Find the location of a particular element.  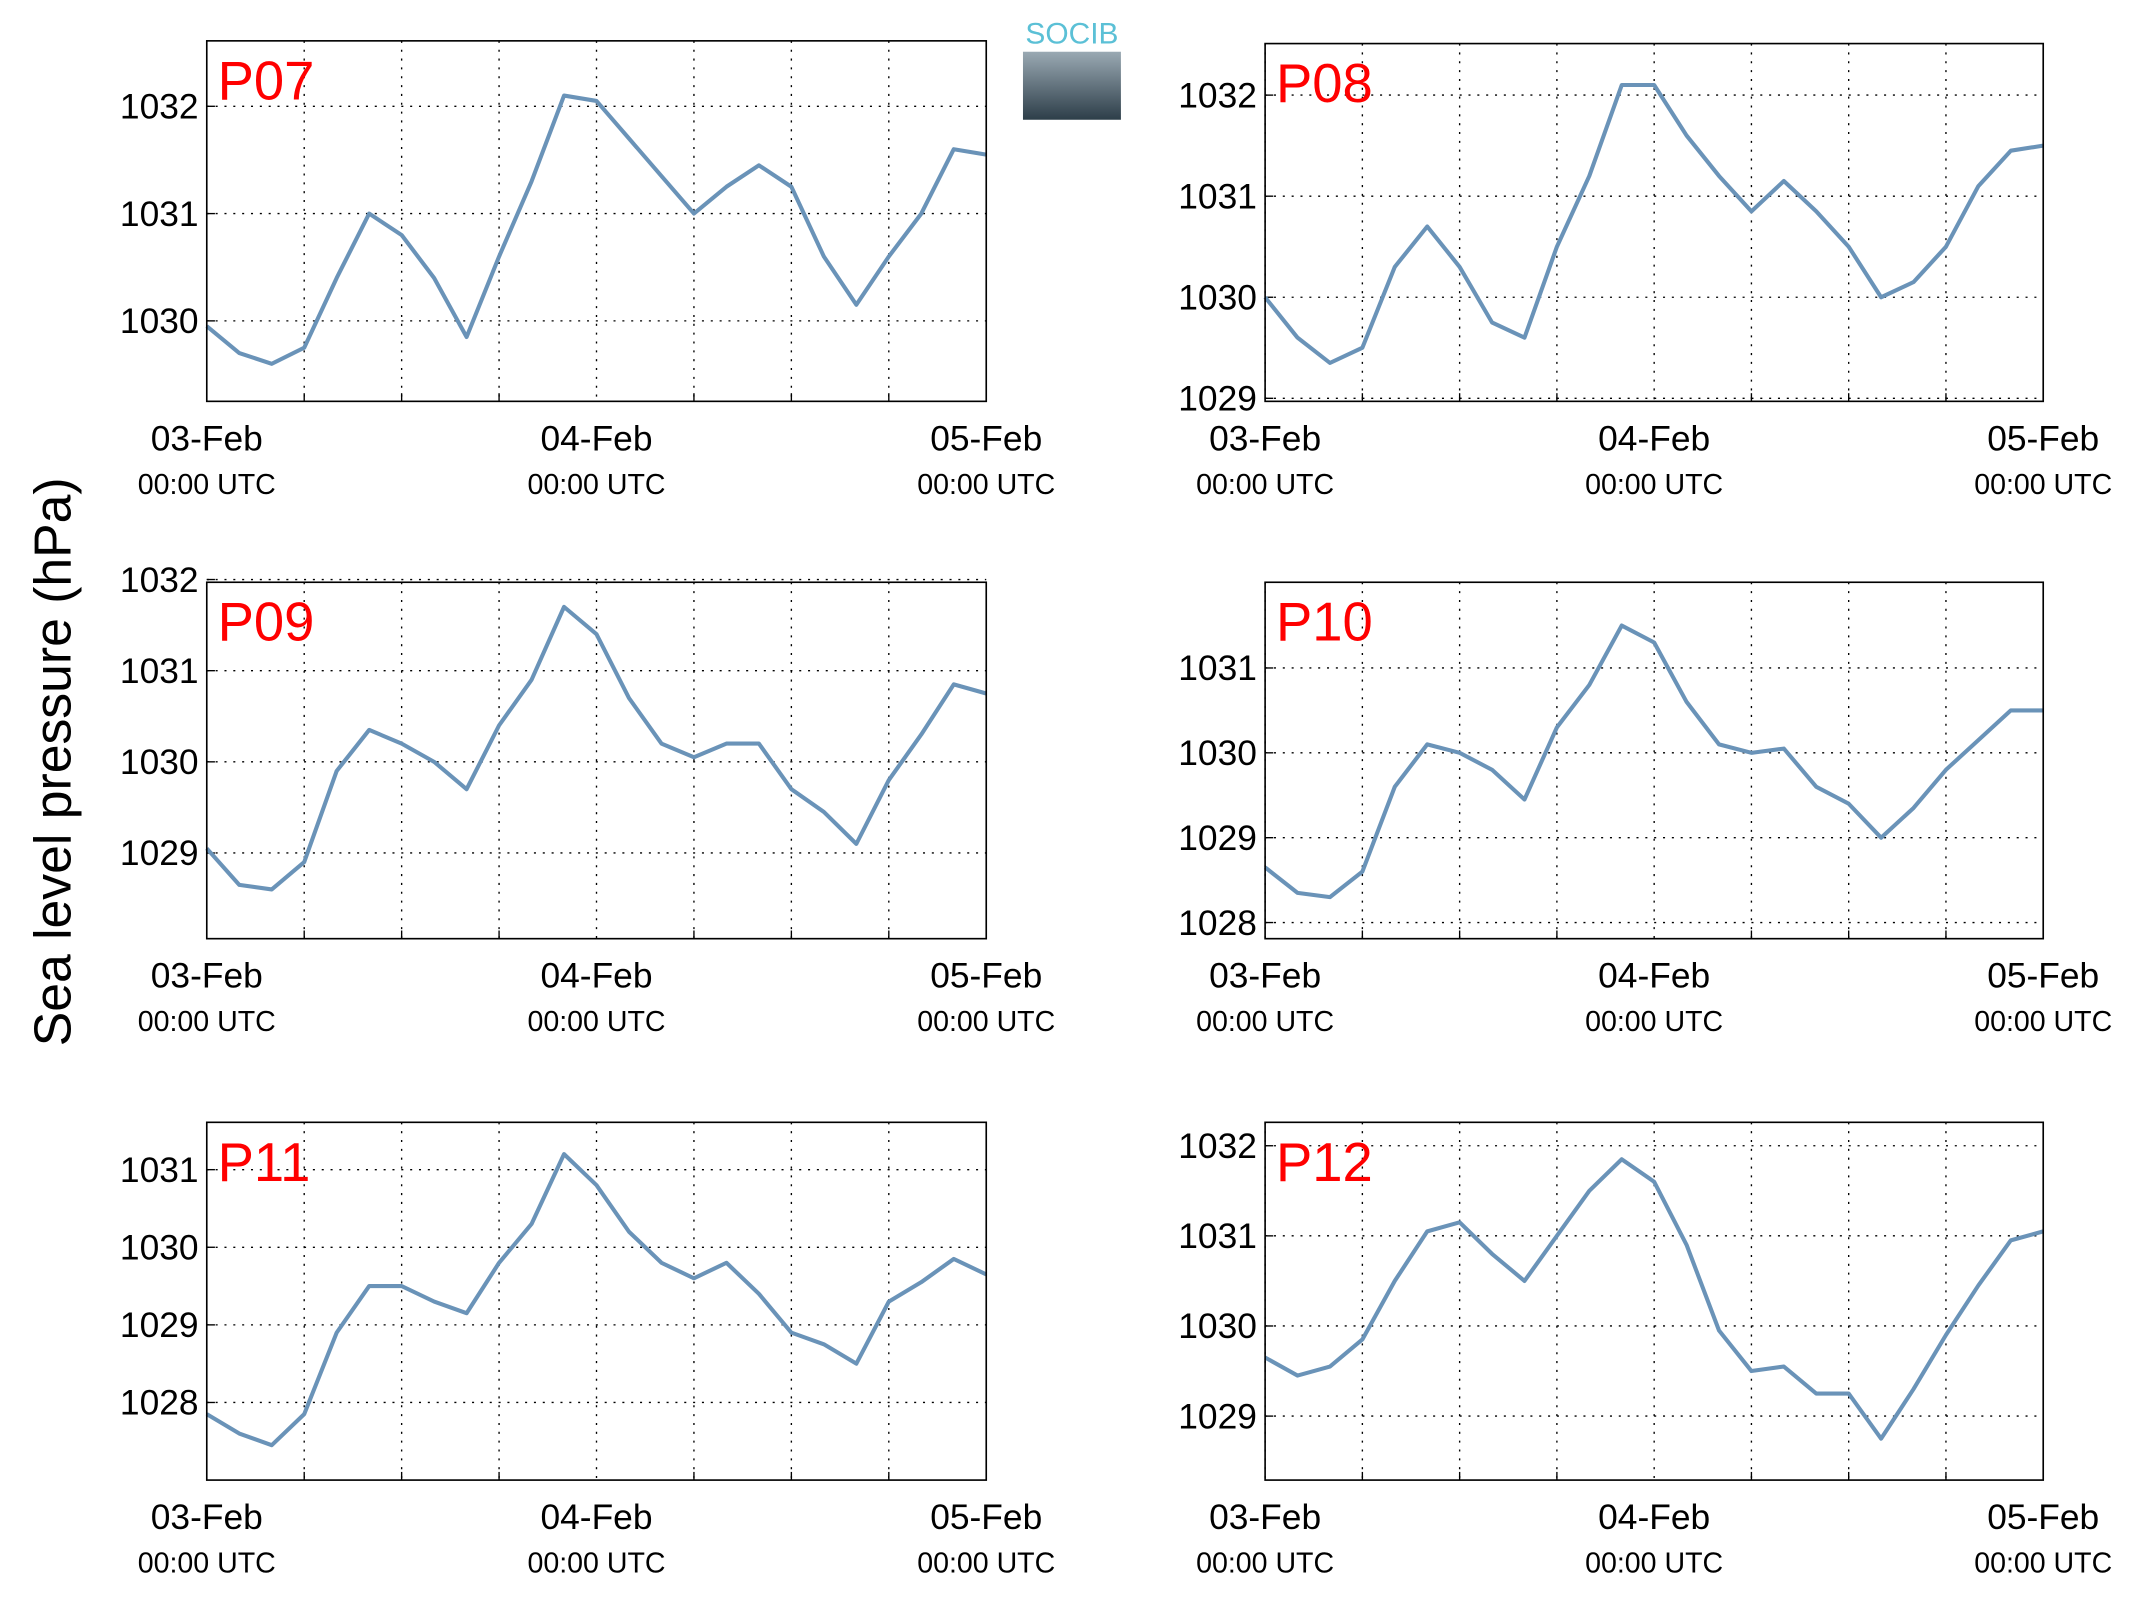

logo: SOCIB is located at coordinates (1071, 69).